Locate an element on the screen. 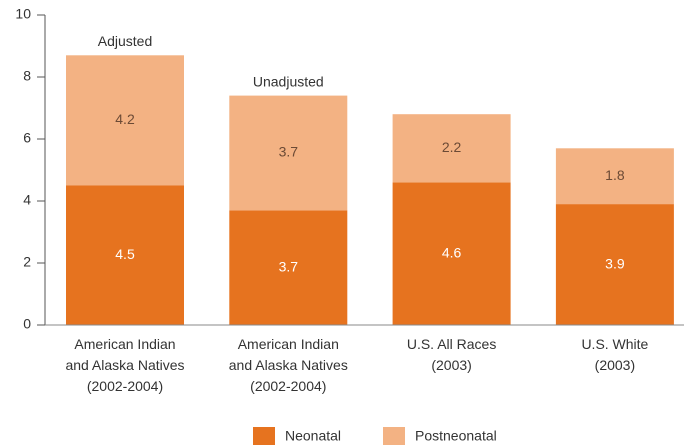 This screenshot has width=684, height=448. value-label: 4.6 is located at coordinates (452, 252).